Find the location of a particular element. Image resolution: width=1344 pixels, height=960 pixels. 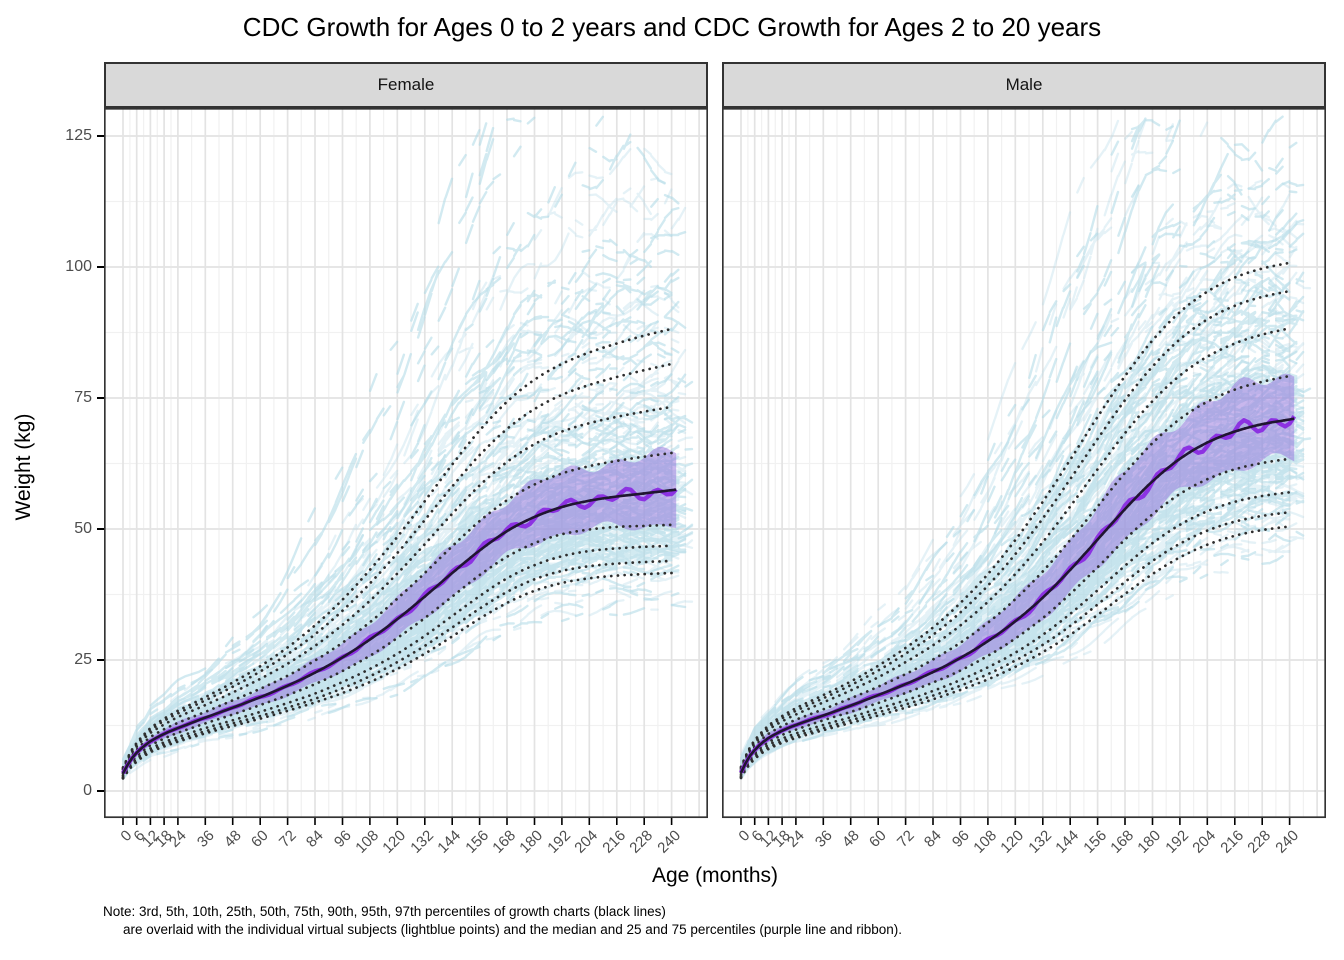

y-axis-tick-label: 0 is located at coordinates (87, 790).